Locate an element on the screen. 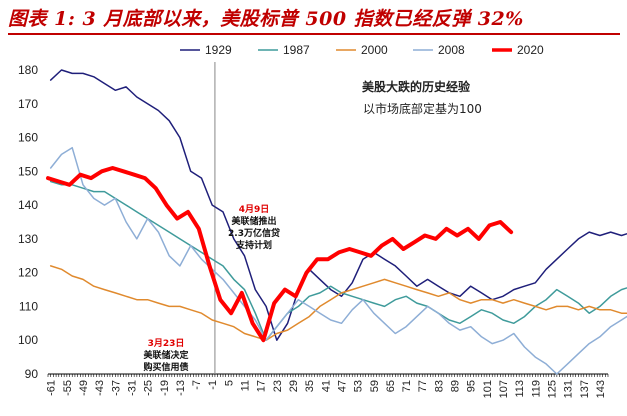 The image size is (627, 416). y-tick-label: 130 is located at coordinates (28, 239).